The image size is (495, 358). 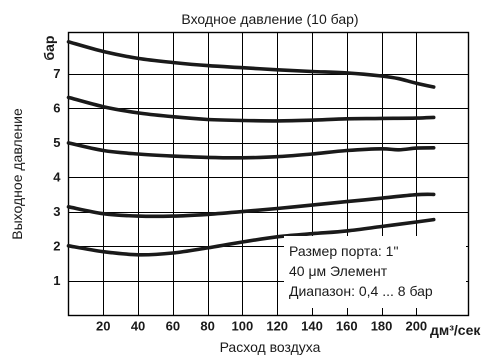 What do you see at coordinates (347, 326) in the screenshot?
I see `x-tick-label: 160` at bounding box center [347, 326].